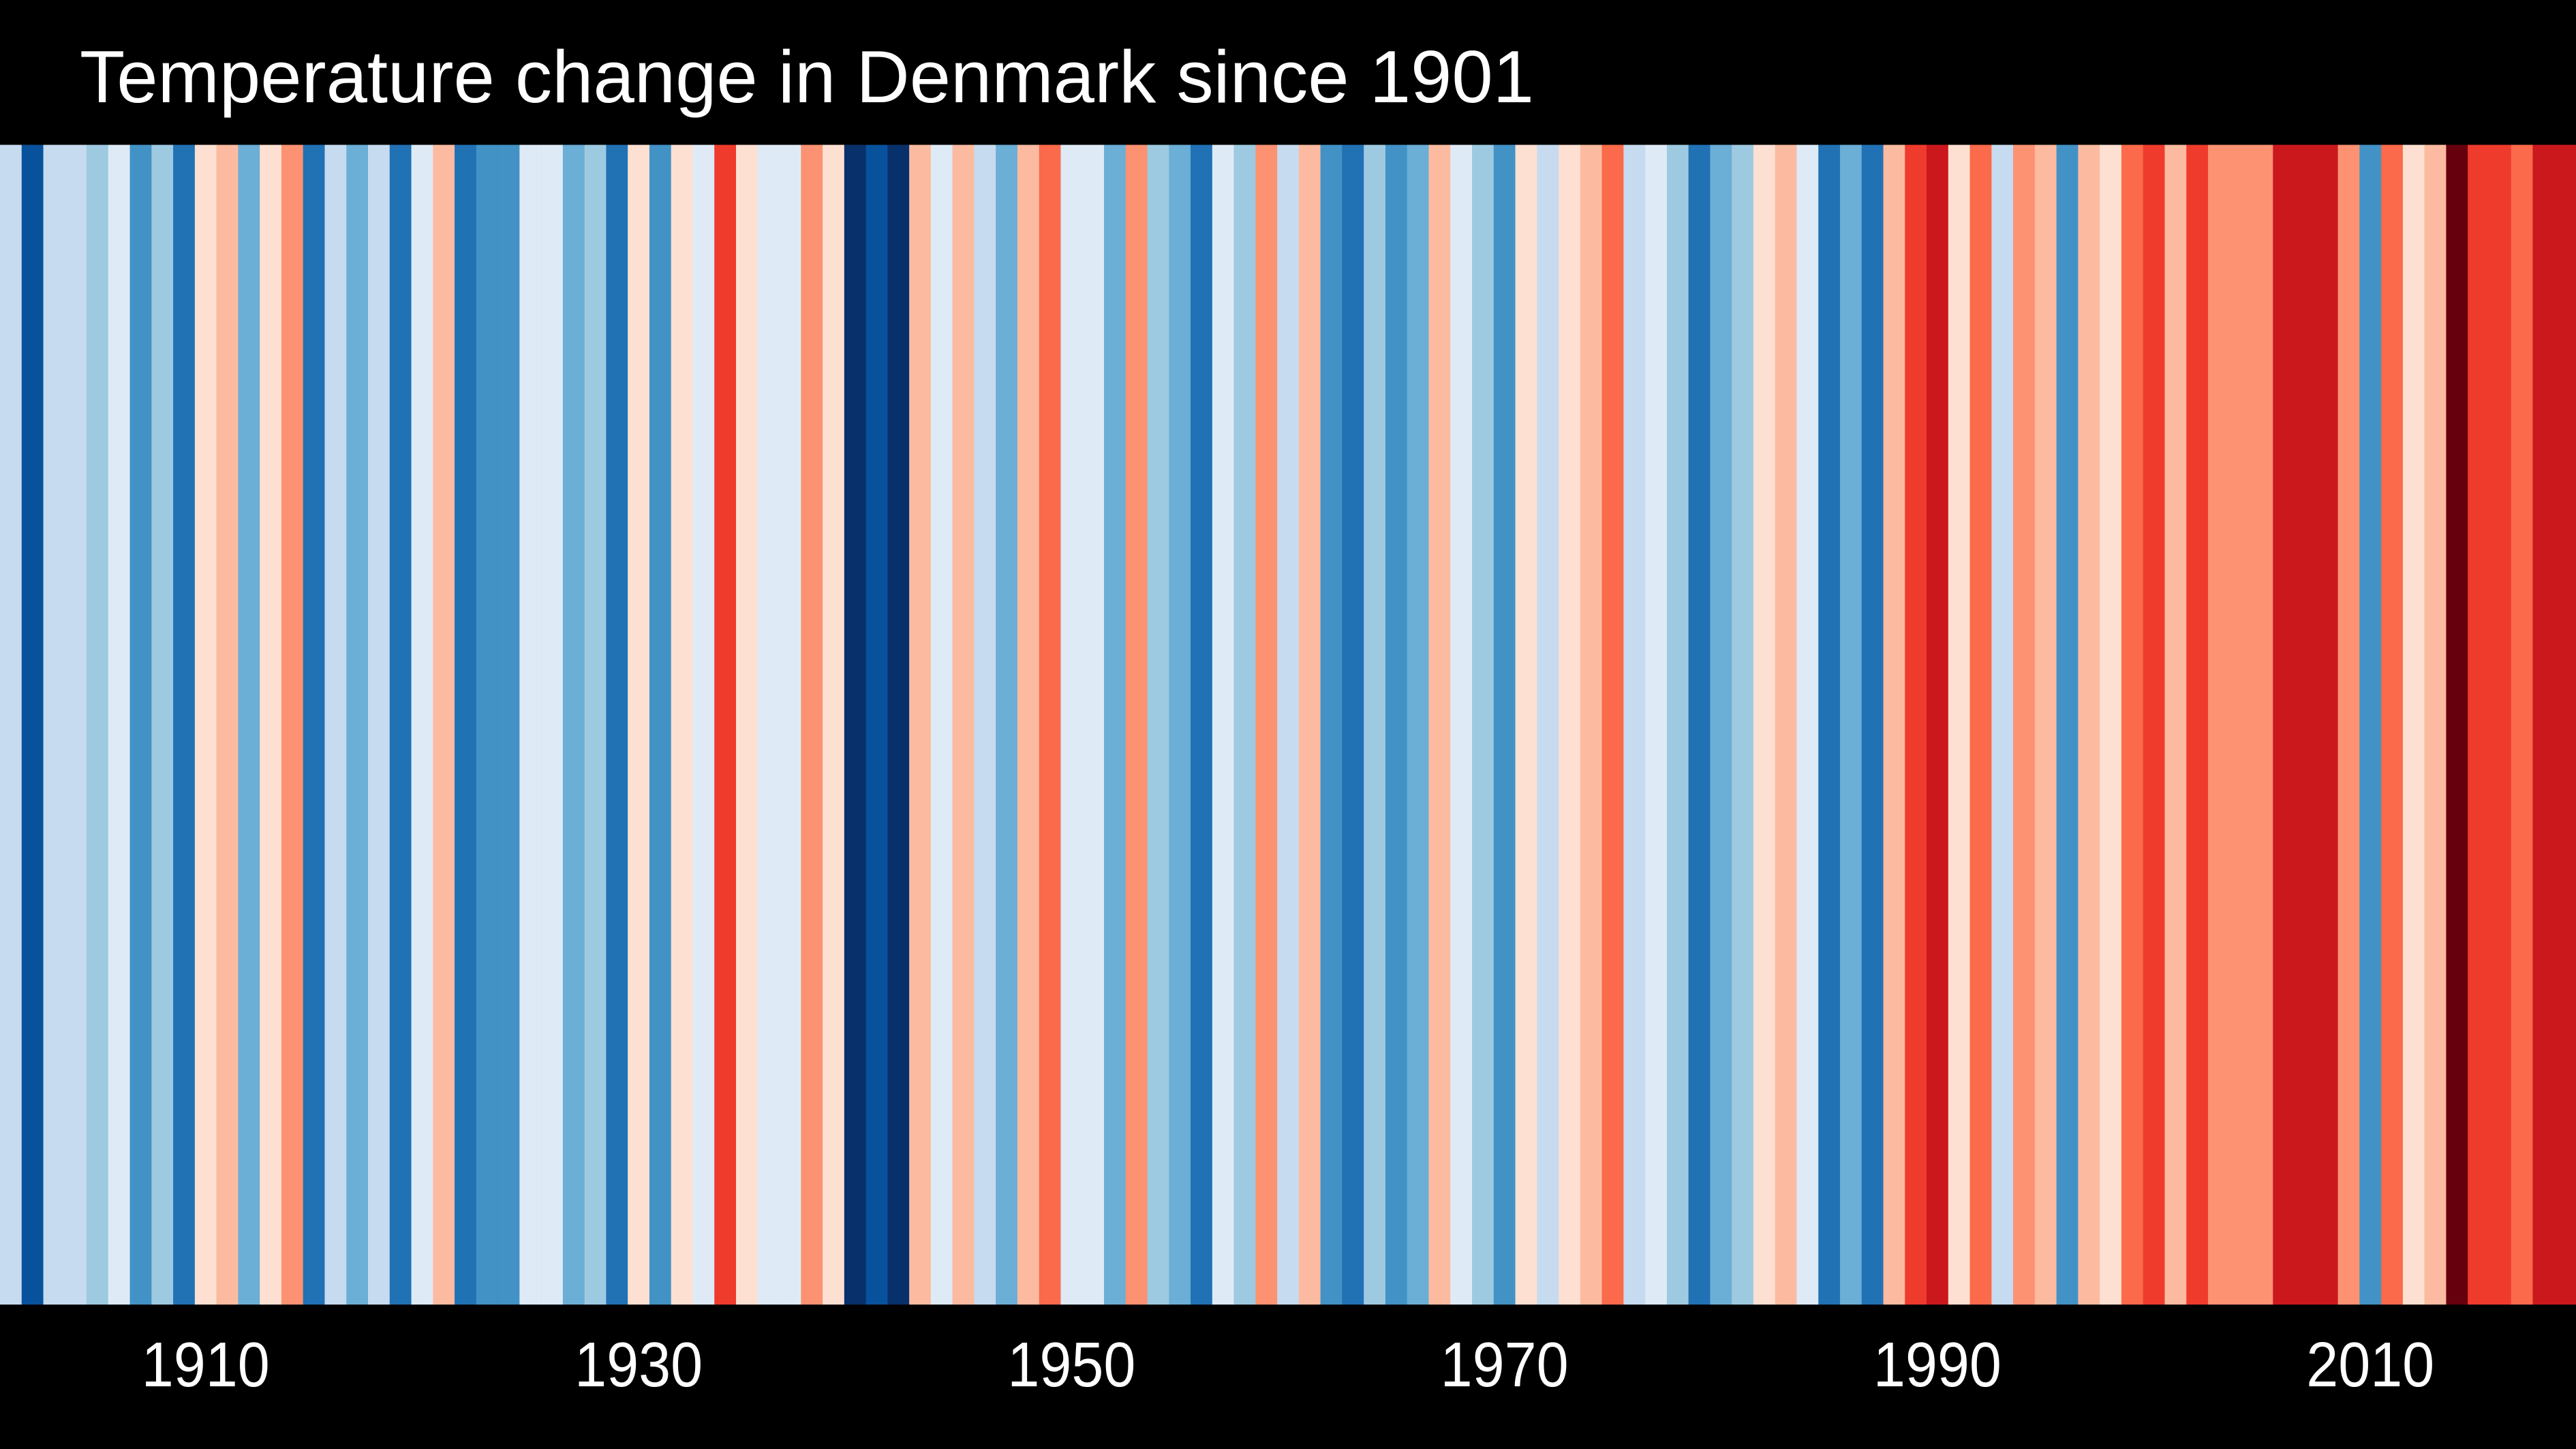  What do you see at coordinates (2370, 1365) in the screenshot?
I see `svg-text: 2010` at bounding box center [2370, 1365].